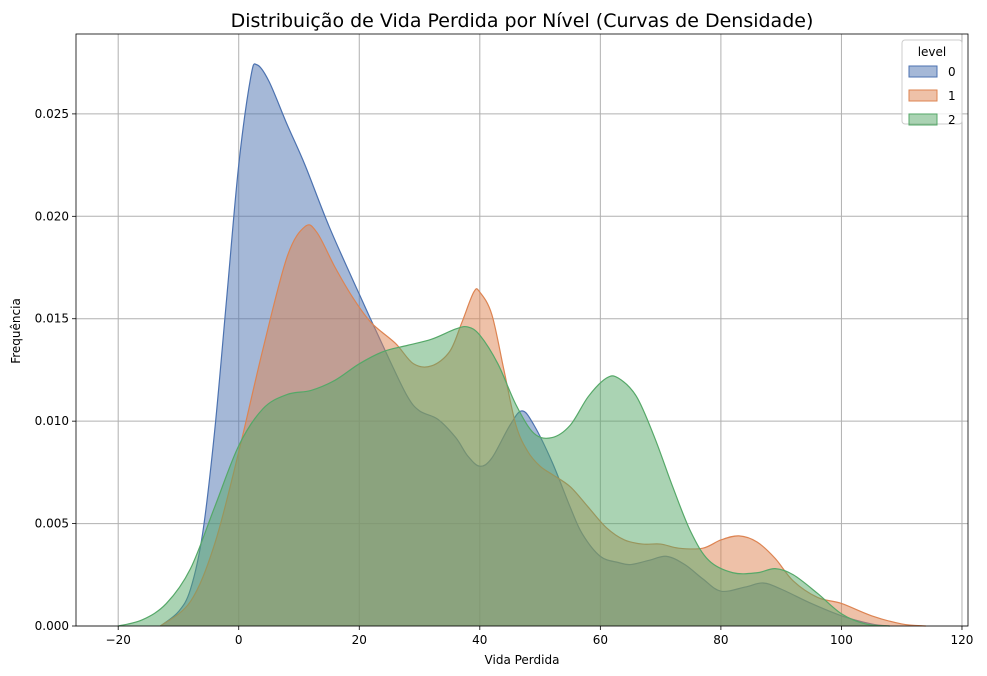 The image size is (987, 676). What do you see at coordinates (952, 120) in the screenshot?
I see `legend-label-level-2: 2` at bounding box center [952, 120].